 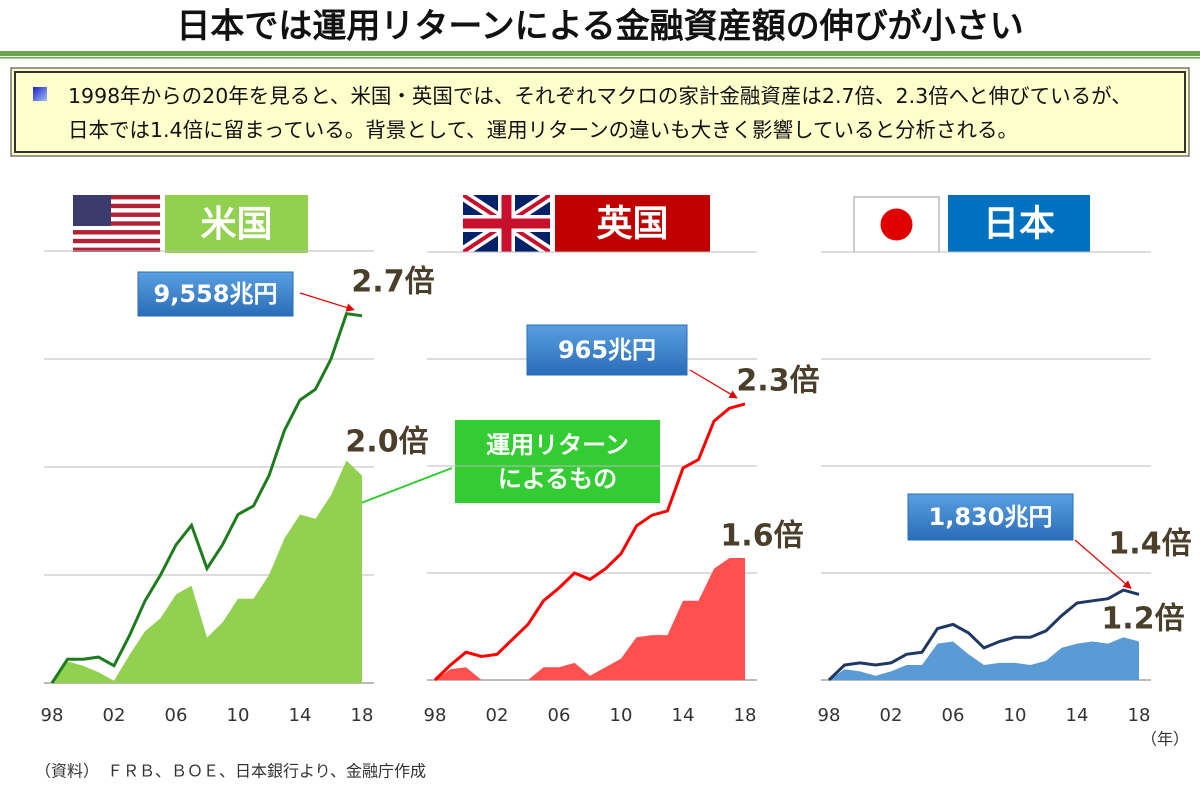 I want to click on uk-flag, so click(x=506, y=223).